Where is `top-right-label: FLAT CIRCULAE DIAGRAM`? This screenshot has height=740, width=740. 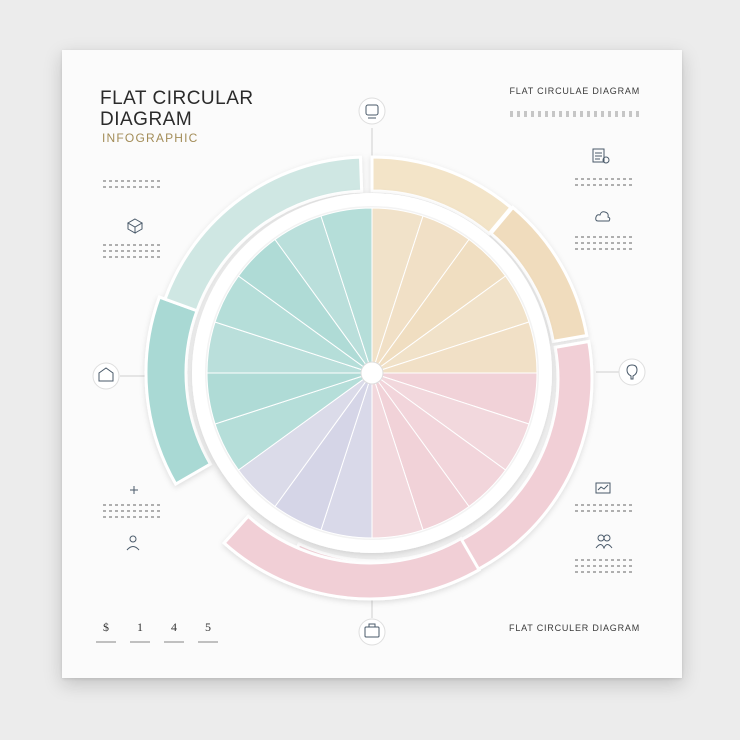 top-right-label: FLAT CIRCULAE DIAGRAM is located at coordinates (574, 91).